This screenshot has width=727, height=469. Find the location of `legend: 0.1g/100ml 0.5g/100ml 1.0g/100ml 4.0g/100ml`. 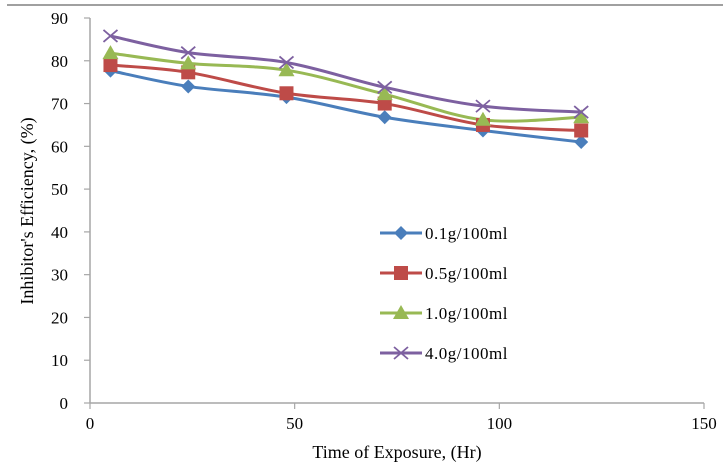

legend: 0.1g/100ml 0.5g/100ml 1.0g/100ml 4.0g/100ml is located at coordinates (444, 293).